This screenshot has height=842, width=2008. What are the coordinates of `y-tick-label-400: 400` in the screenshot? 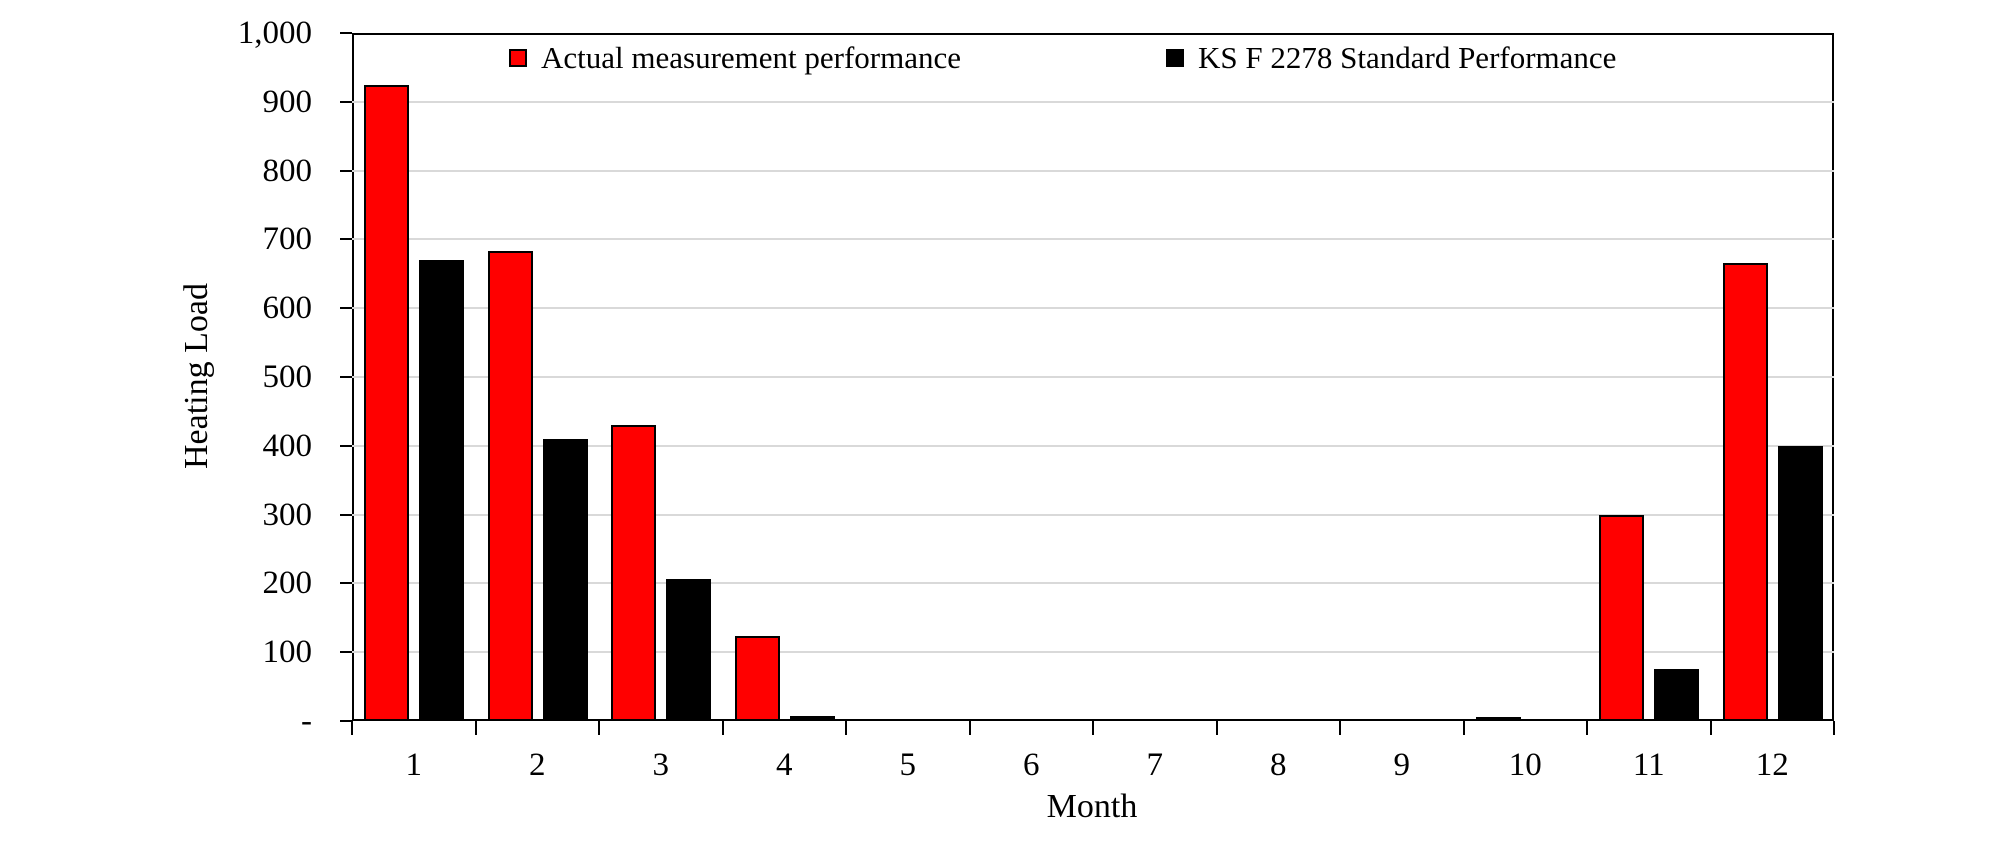 It's located at (287, 445).